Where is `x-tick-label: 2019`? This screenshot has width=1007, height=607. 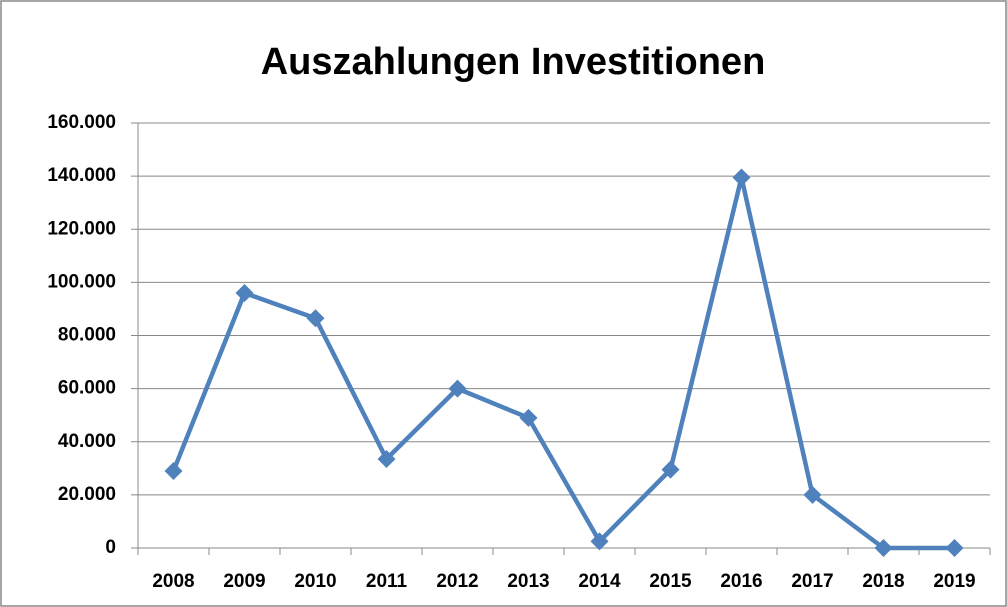
x-tick-label: 2019 is located at coordinates (954, 581).